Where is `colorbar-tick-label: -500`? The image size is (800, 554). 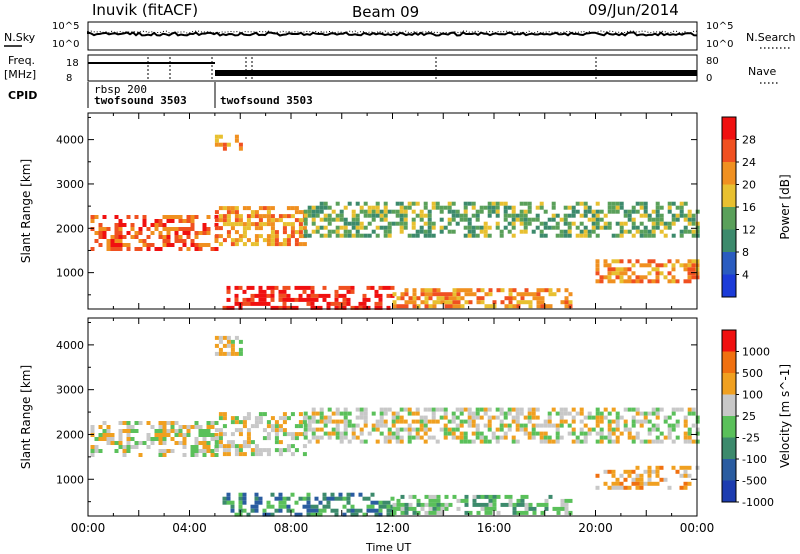 colorbar-tick-label: -500 is located at coordinates (754, 481).